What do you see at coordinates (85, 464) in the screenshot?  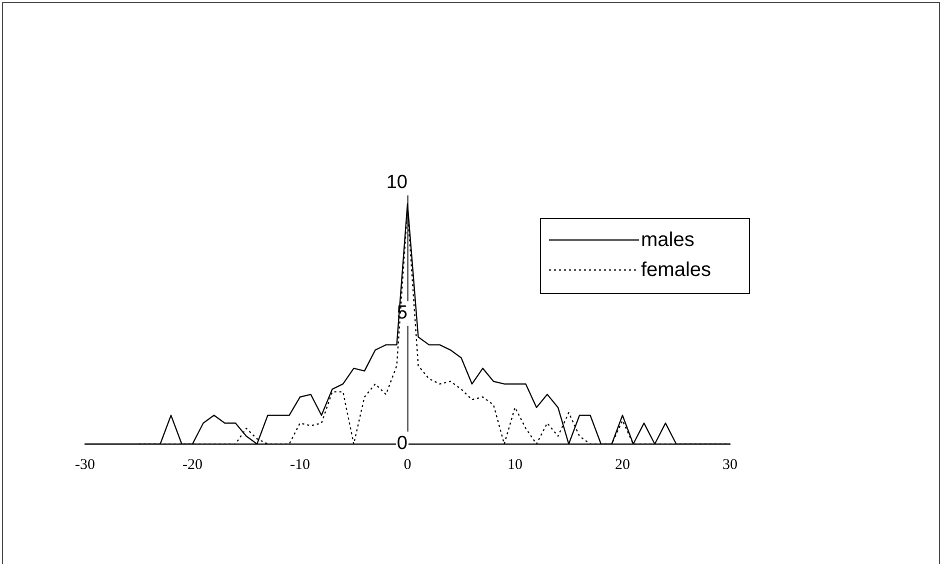 I see `x-tick-label: -30` at bounding box center [85, 464].